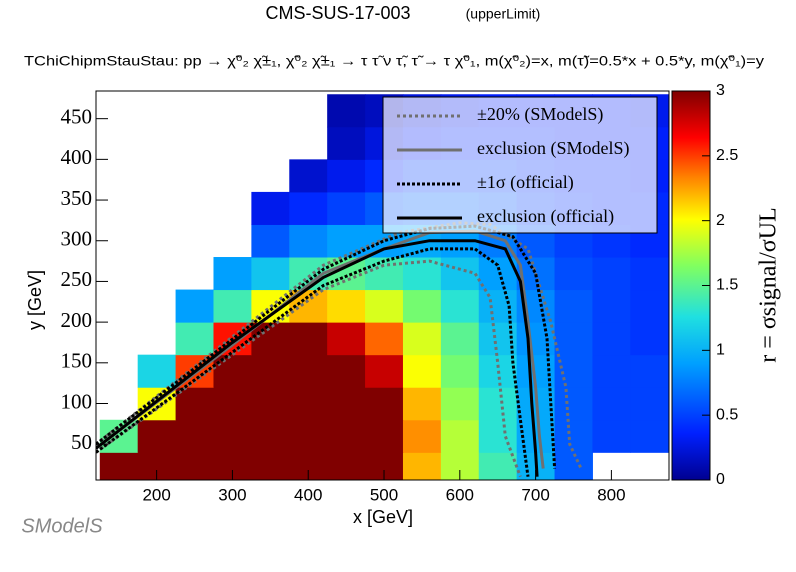 The width and height of the screenshot is (796, 572). What do you see at coordinates (77, 239) in the screenshot?
I see `y-tick-label: 300` at bounding box center [77, 239].